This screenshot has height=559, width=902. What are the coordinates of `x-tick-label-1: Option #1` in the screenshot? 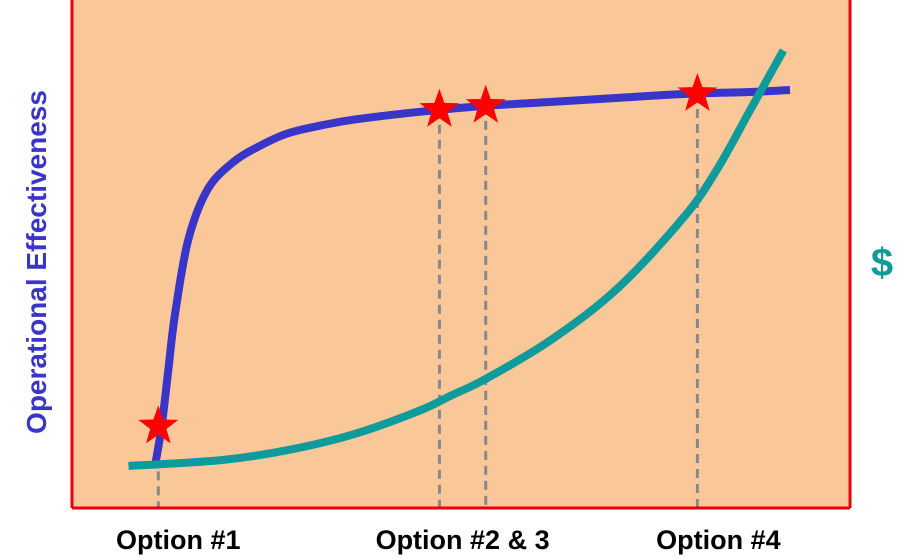 It's located at (178, 540).